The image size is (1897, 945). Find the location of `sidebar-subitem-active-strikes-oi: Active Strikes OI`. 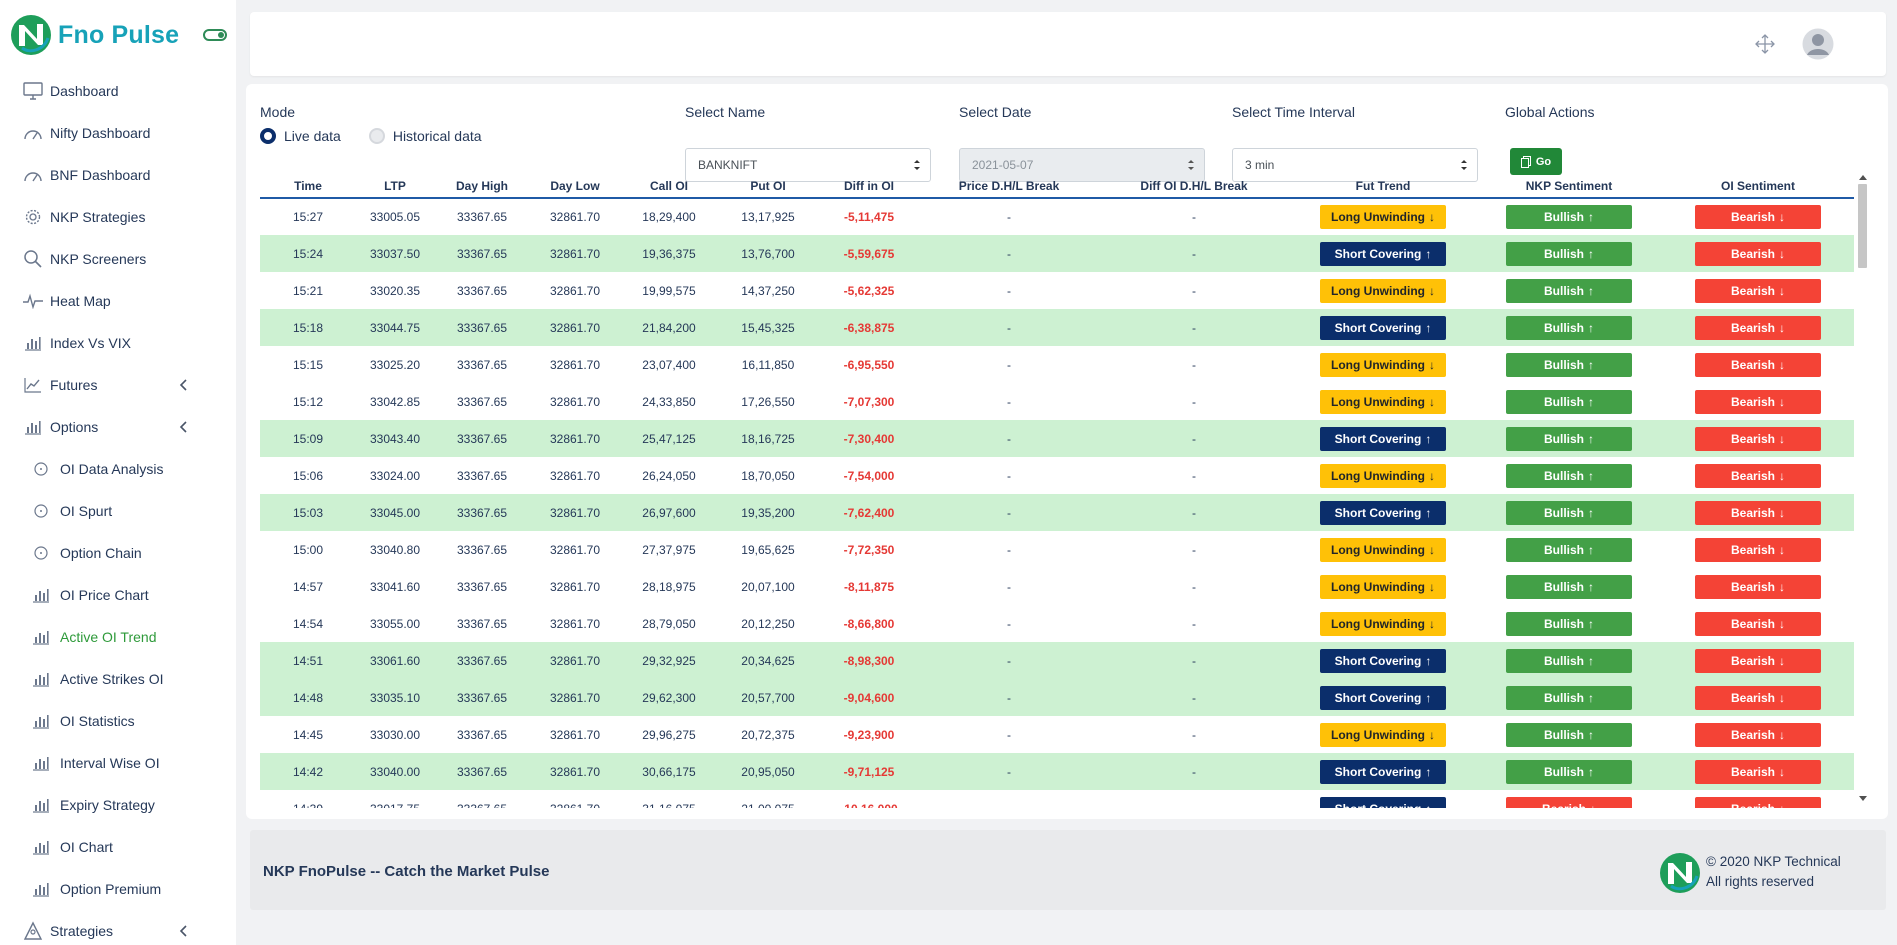

sidebar-subitem-active-strikes-oi: Active Strikes OI is located at coordinates (118, 679).